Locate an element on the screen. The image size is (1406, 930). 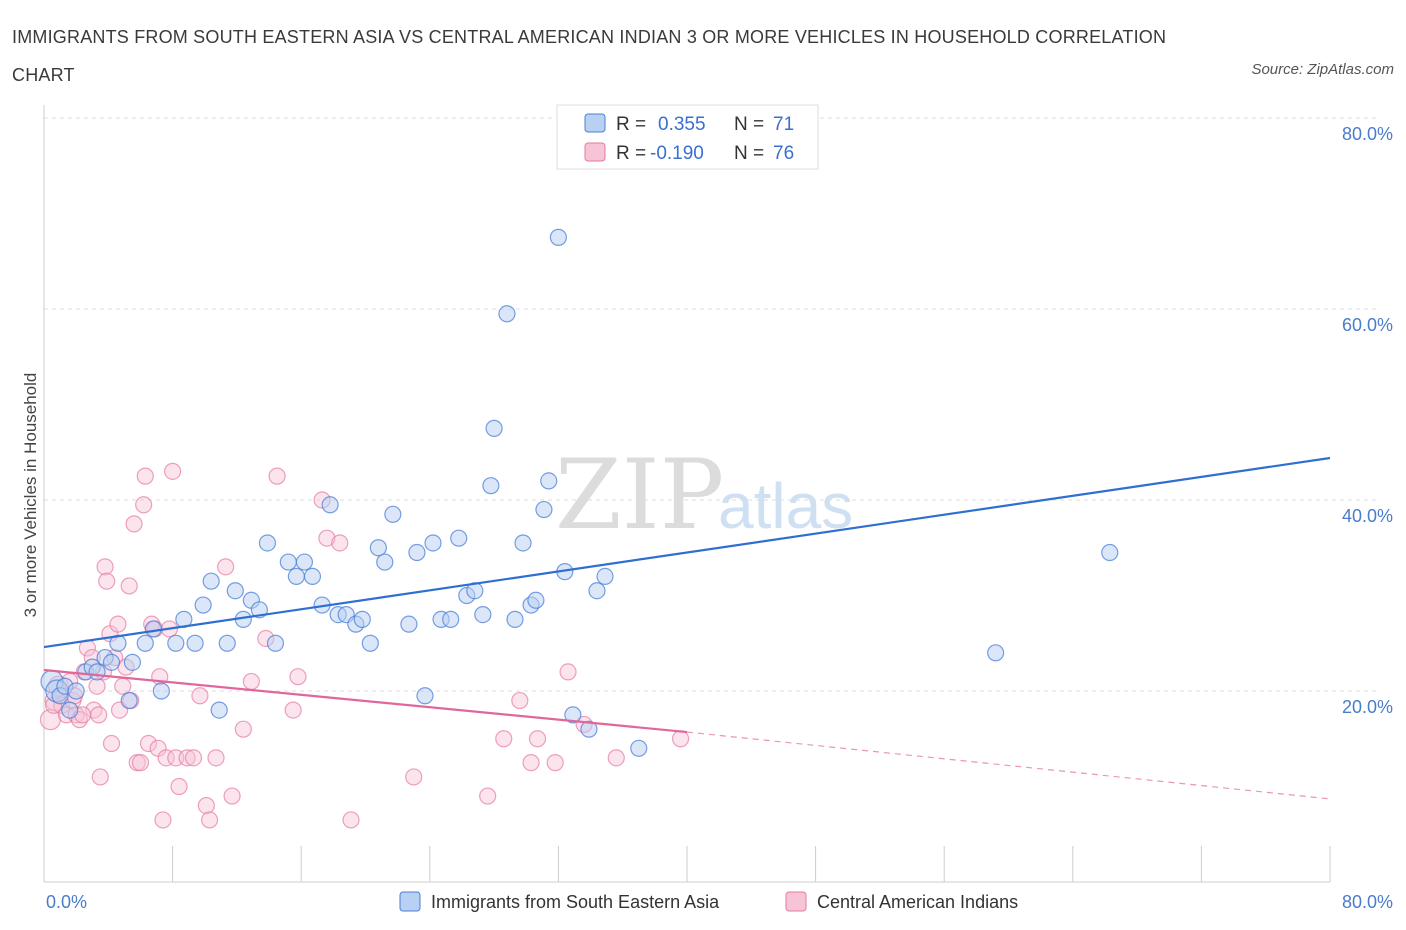
x-tick-label: 0.0% is located at coordinates (66, 902).